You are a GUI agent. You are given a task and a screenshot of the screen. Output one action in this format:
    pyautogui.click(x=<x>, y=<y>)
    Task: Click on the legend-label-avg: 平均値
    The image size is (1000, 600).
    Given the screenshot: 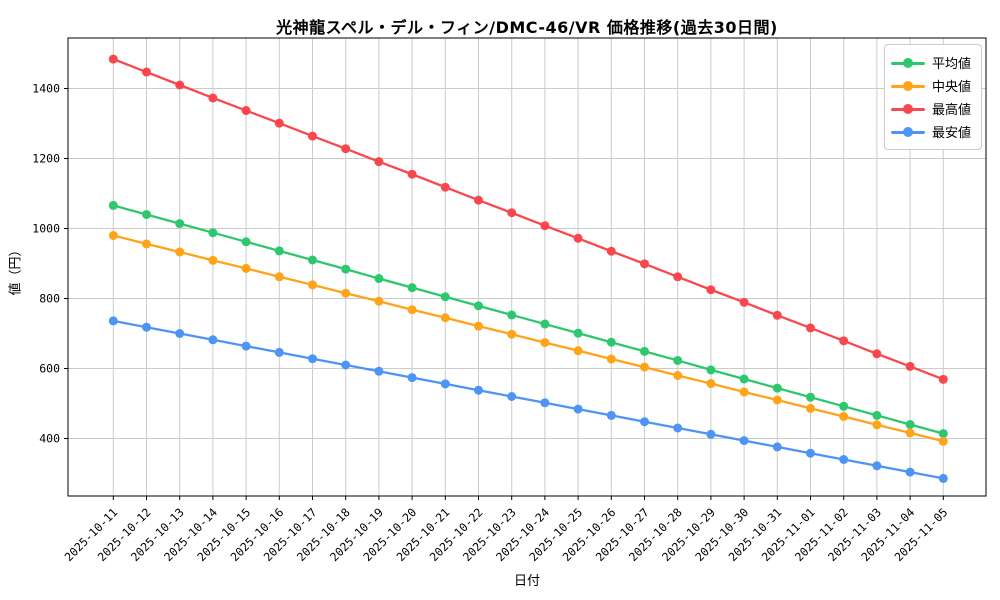 What is the action you would take?
    pyautogui.click(x=952, y=64)
    